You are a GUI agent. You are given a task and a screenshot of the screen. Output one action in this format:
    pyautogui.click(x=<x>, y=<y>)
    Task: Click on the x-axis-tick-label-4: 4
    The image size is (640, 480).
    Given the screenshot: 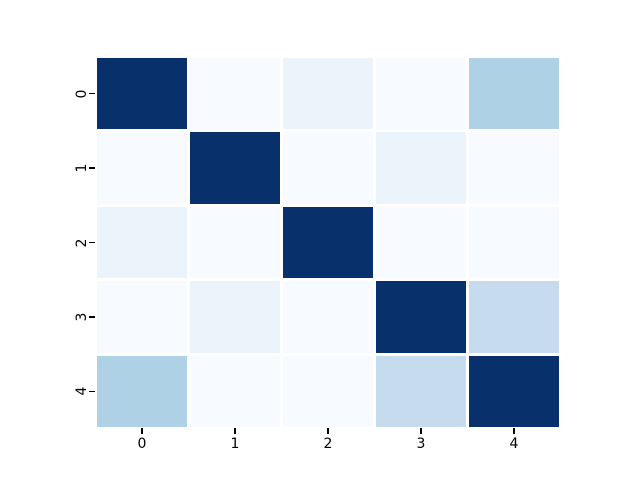 What is the action you would take?
    pyautogui.click(x=514, y=444)
    